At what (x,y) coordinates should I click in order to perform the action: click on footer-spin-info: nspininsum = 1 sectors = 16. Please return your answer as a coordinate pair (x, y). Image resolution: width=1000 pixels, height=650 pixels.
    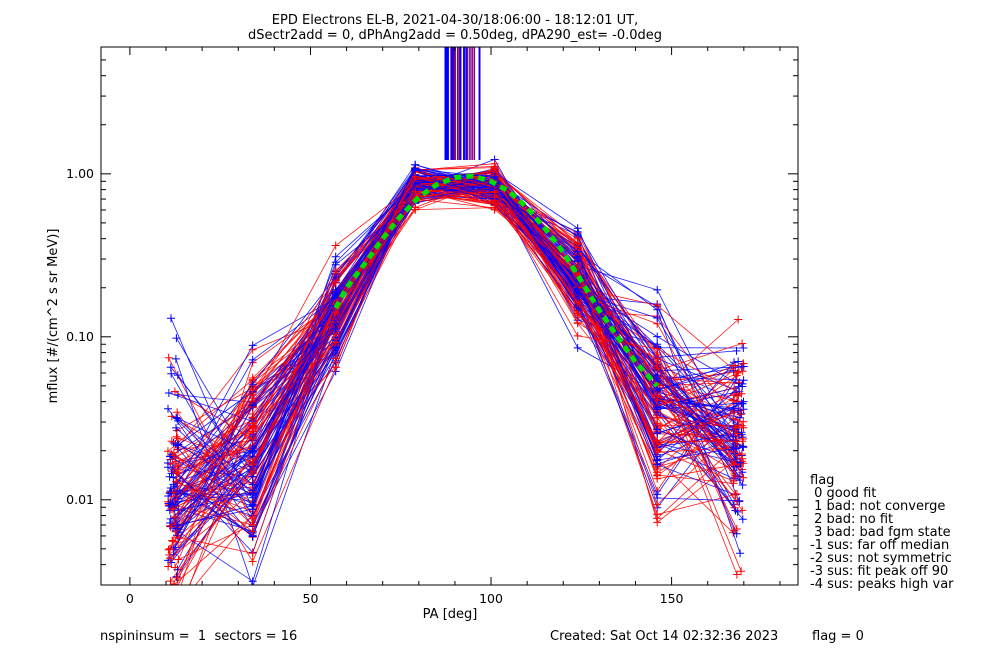
    Looking at the image, I should click on (198, 636).